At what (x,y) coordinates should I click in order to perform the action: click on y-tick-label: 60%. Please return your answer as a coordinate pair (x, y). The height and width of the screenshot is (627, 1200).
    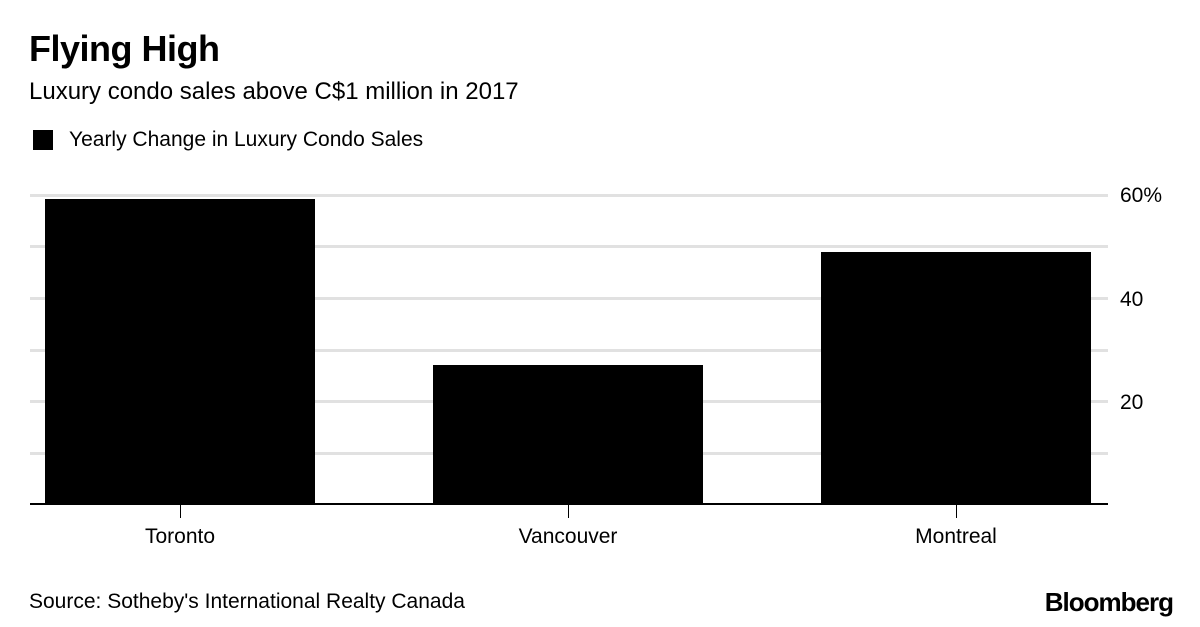
    Looking at the image, I should click on (1141, 195).